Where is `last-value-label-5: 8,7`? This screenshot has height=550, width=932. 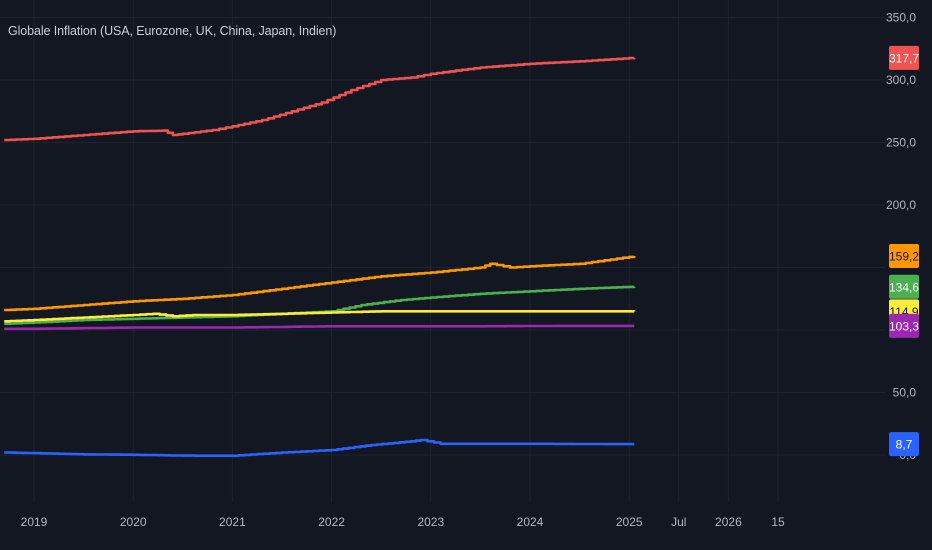
last-value-label-5: 8,7 is located at coordinates (904, 444).